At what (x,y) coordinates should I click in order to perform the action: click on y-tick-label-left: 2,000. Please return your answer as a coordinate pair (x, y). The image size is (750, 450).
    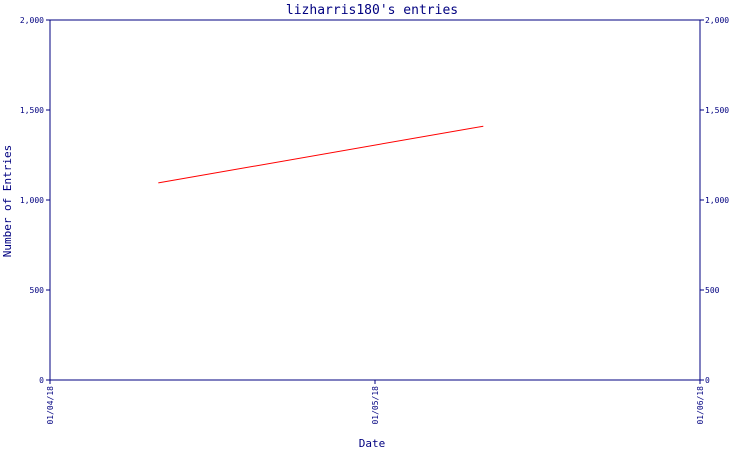
    Looking at the image, I should click on (32, 20).